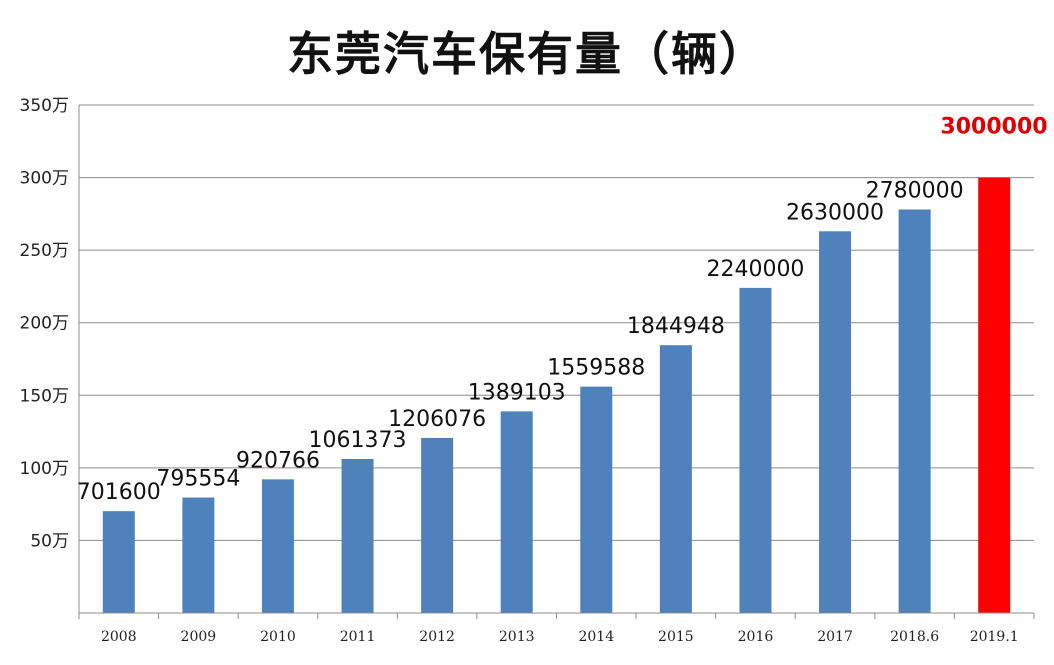 This screenshot has height=665, width=1054. Describe the element at coordinates (914, 637) in the screenshot. I see `x-tick-label: 2018.6` at that location.